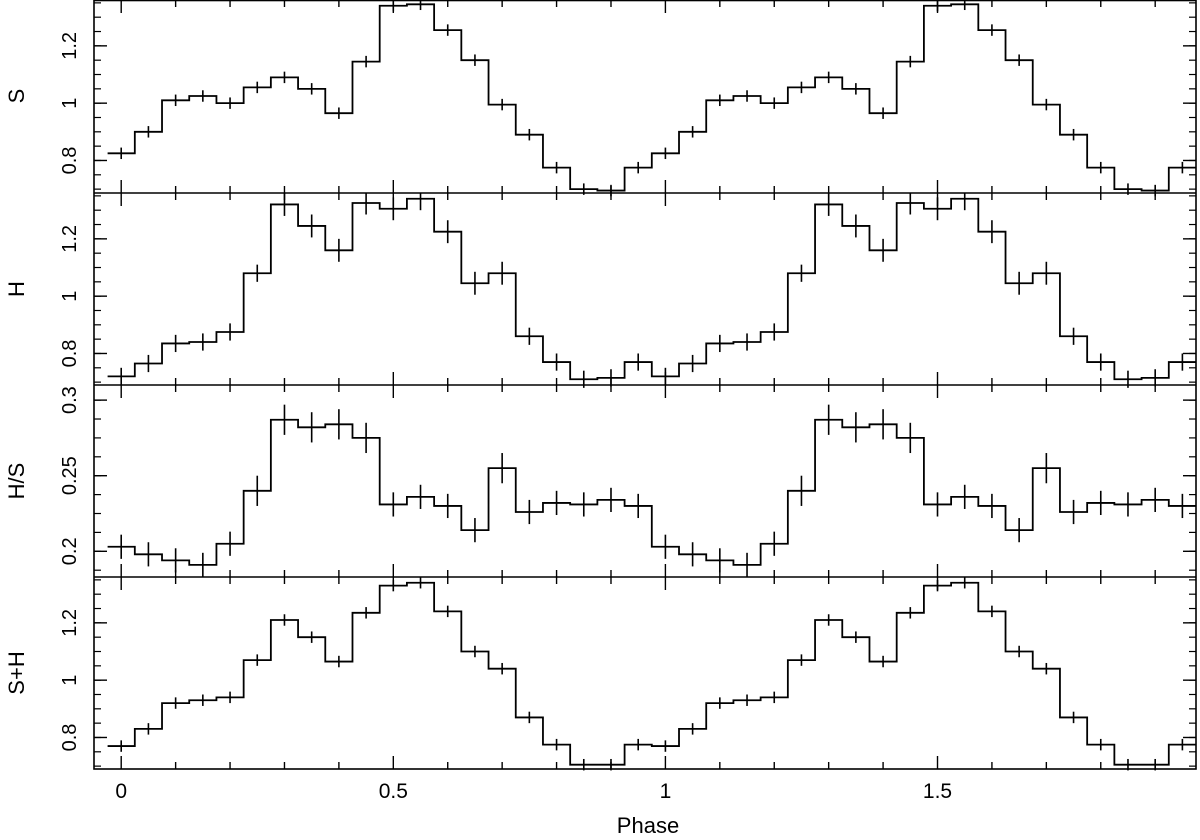 This screenshot has height=840, width=1200. What do you see at coordinates (16, 96) in the screenshot?
I see `y-axis-label: S` at bounding box center [16, 96].